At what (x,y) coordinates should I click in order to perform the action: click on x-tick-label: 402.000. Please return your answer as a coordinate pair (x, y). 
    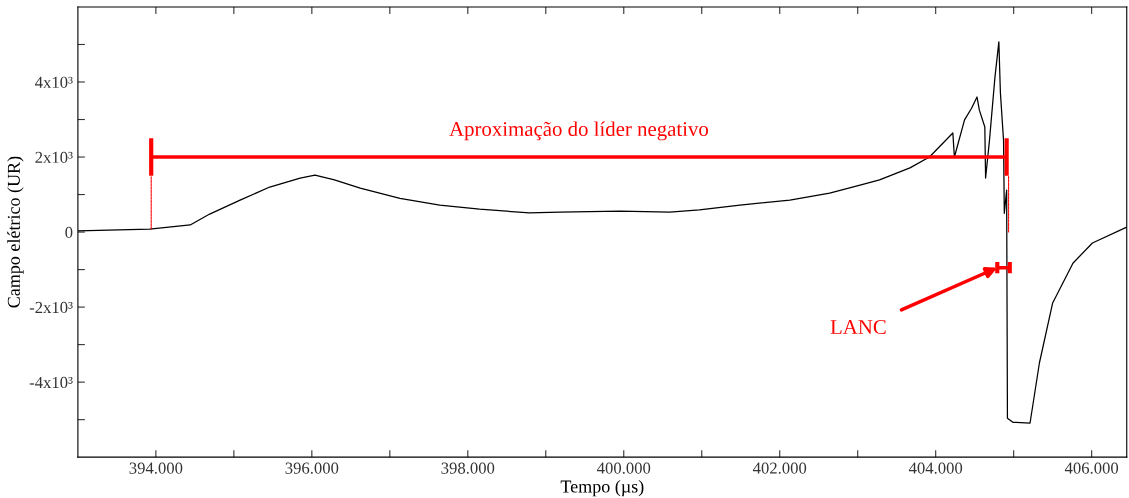
    Looking at the image, I should click on (779, 468).